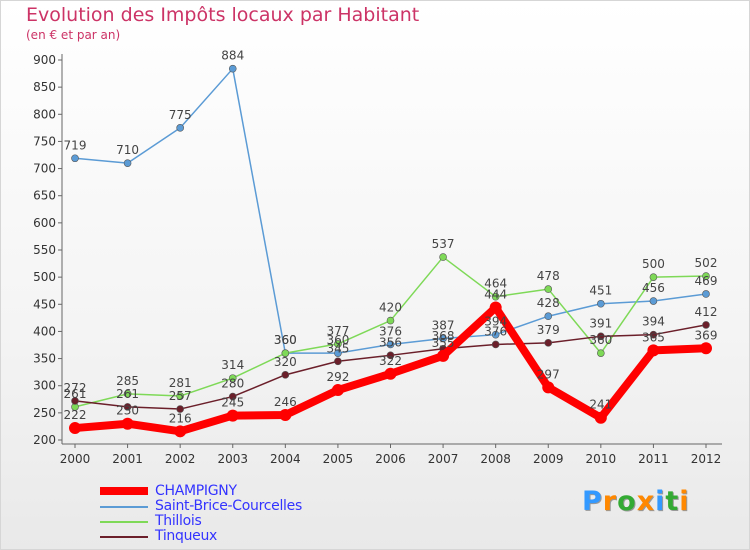  Describe the element at coordinates (44, 196) in the screenshot. I see `y-tick-label: 650` at that location.